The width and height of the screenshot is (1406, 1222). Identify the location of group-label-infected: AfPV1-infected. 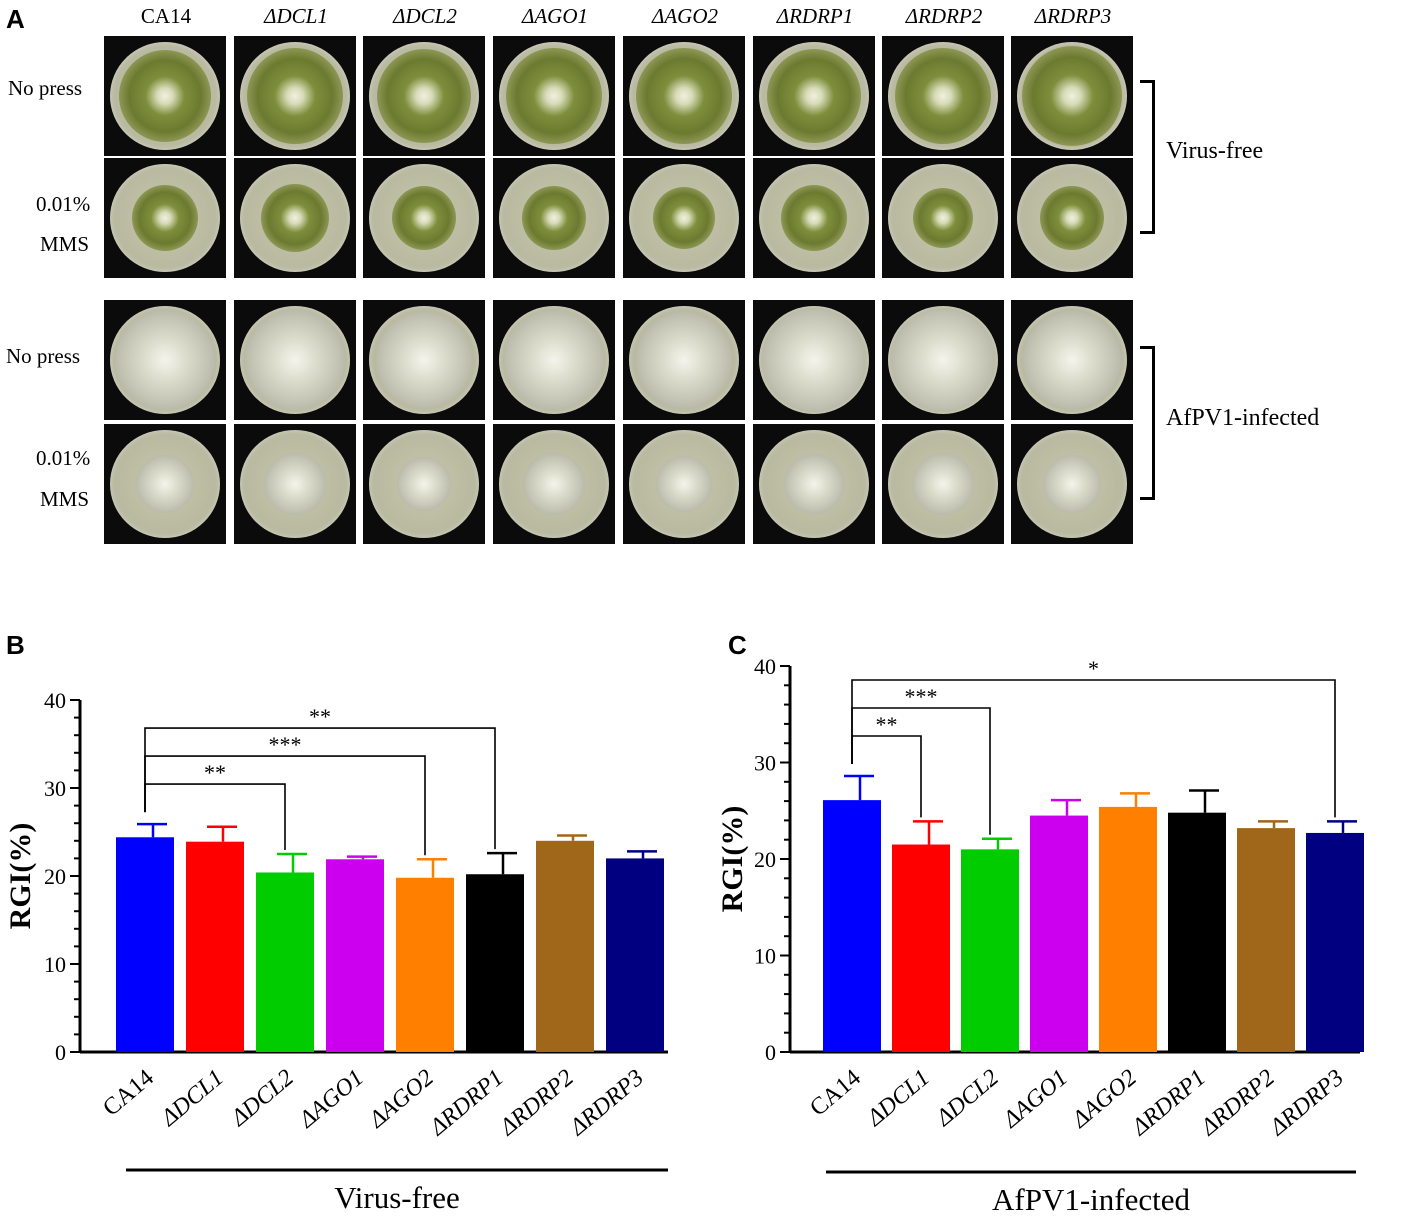
(1243, 418).